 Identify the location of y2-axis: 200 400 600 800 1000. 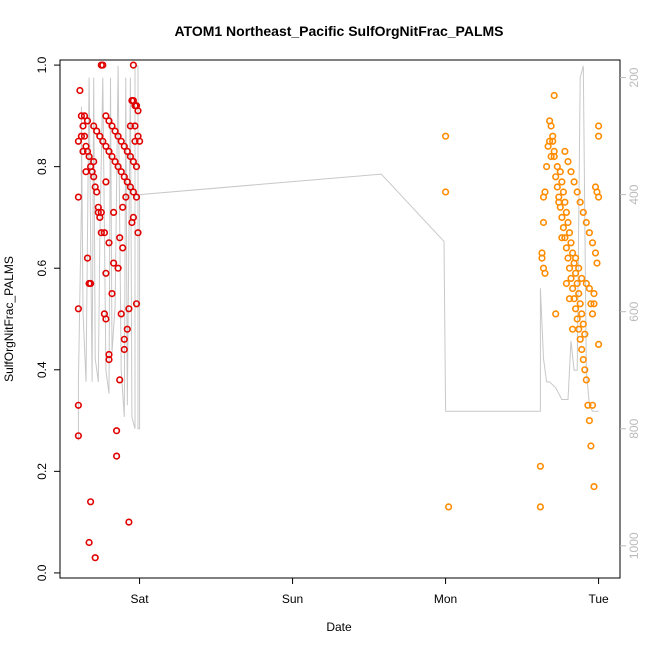
(630, 313).